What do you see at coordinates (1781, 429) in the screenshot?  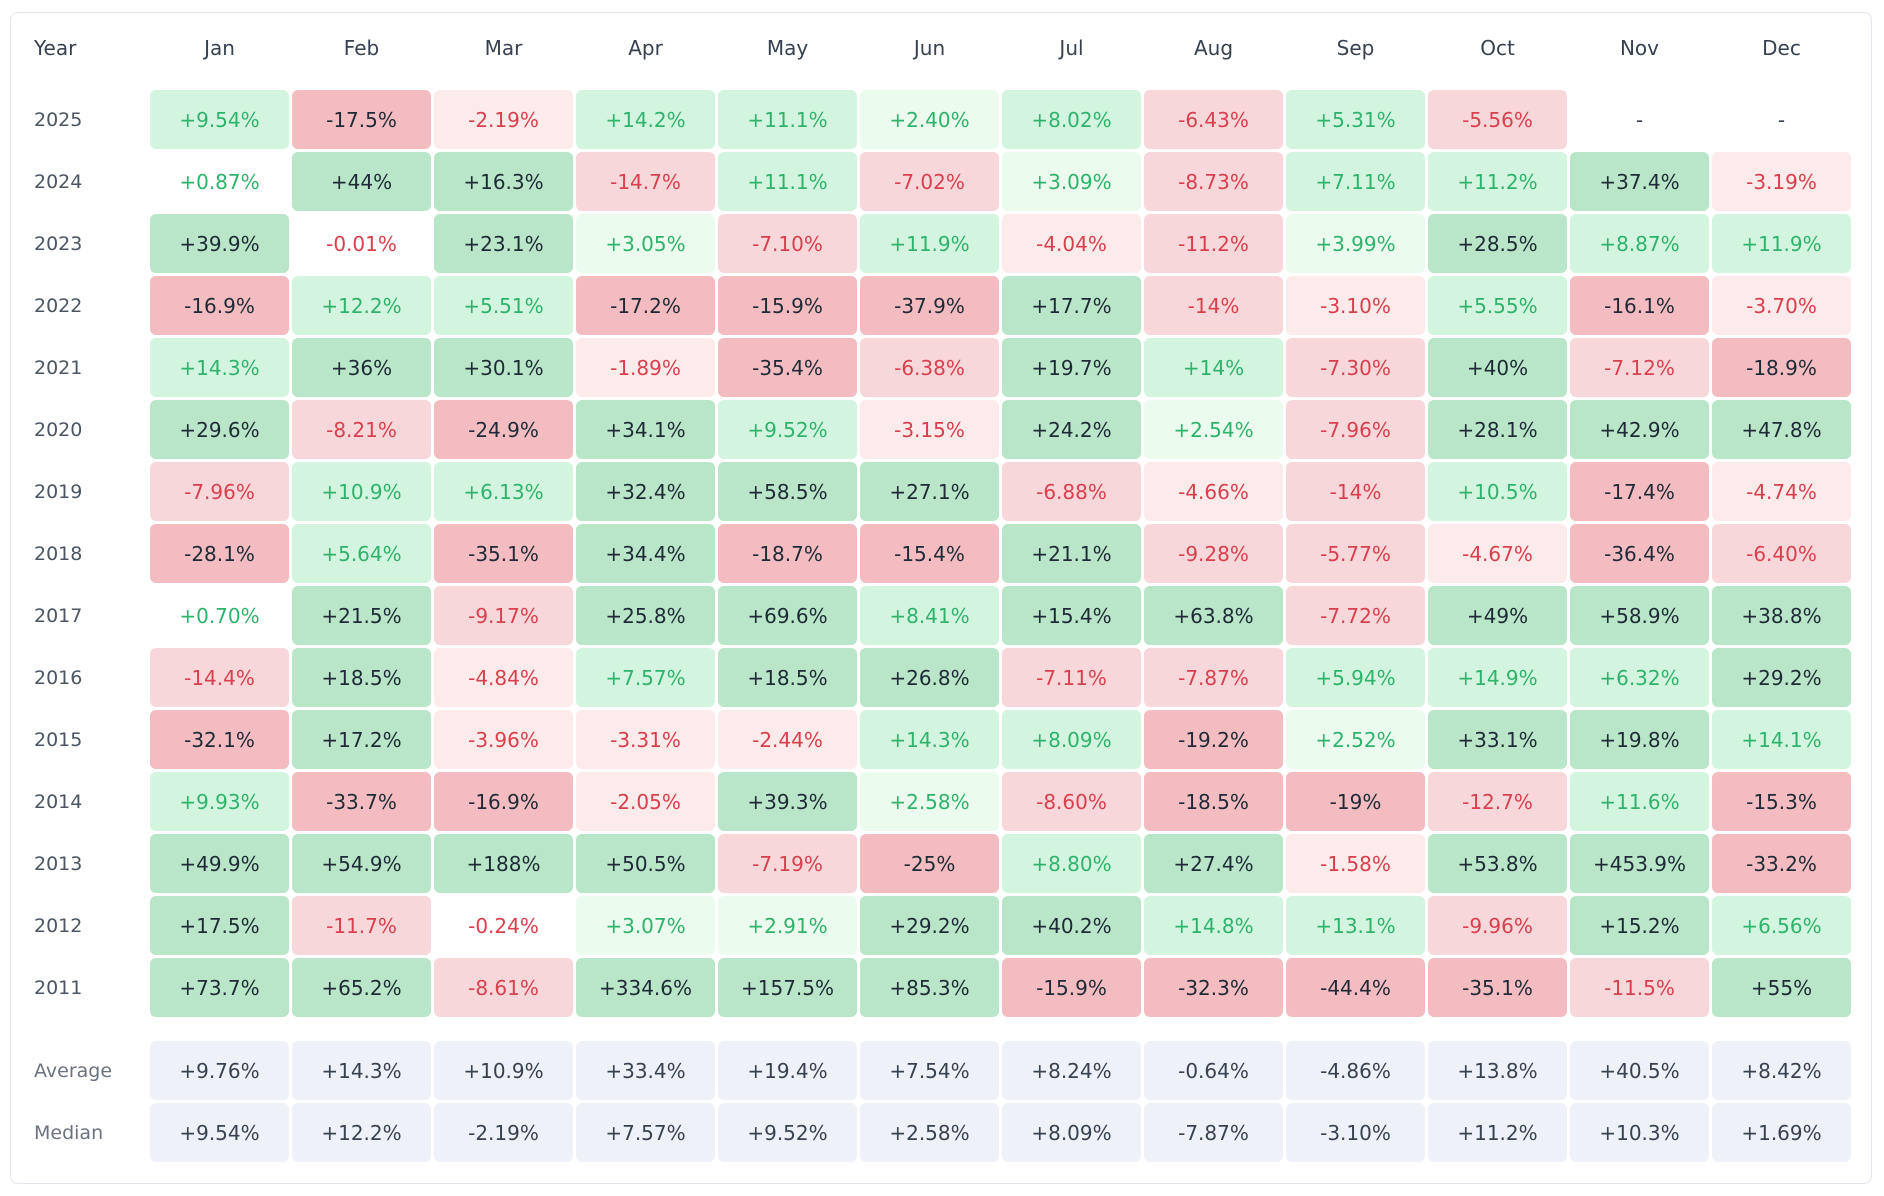 I see `heatmap-cell: +47.8%` at bounding box center [1781, 429].